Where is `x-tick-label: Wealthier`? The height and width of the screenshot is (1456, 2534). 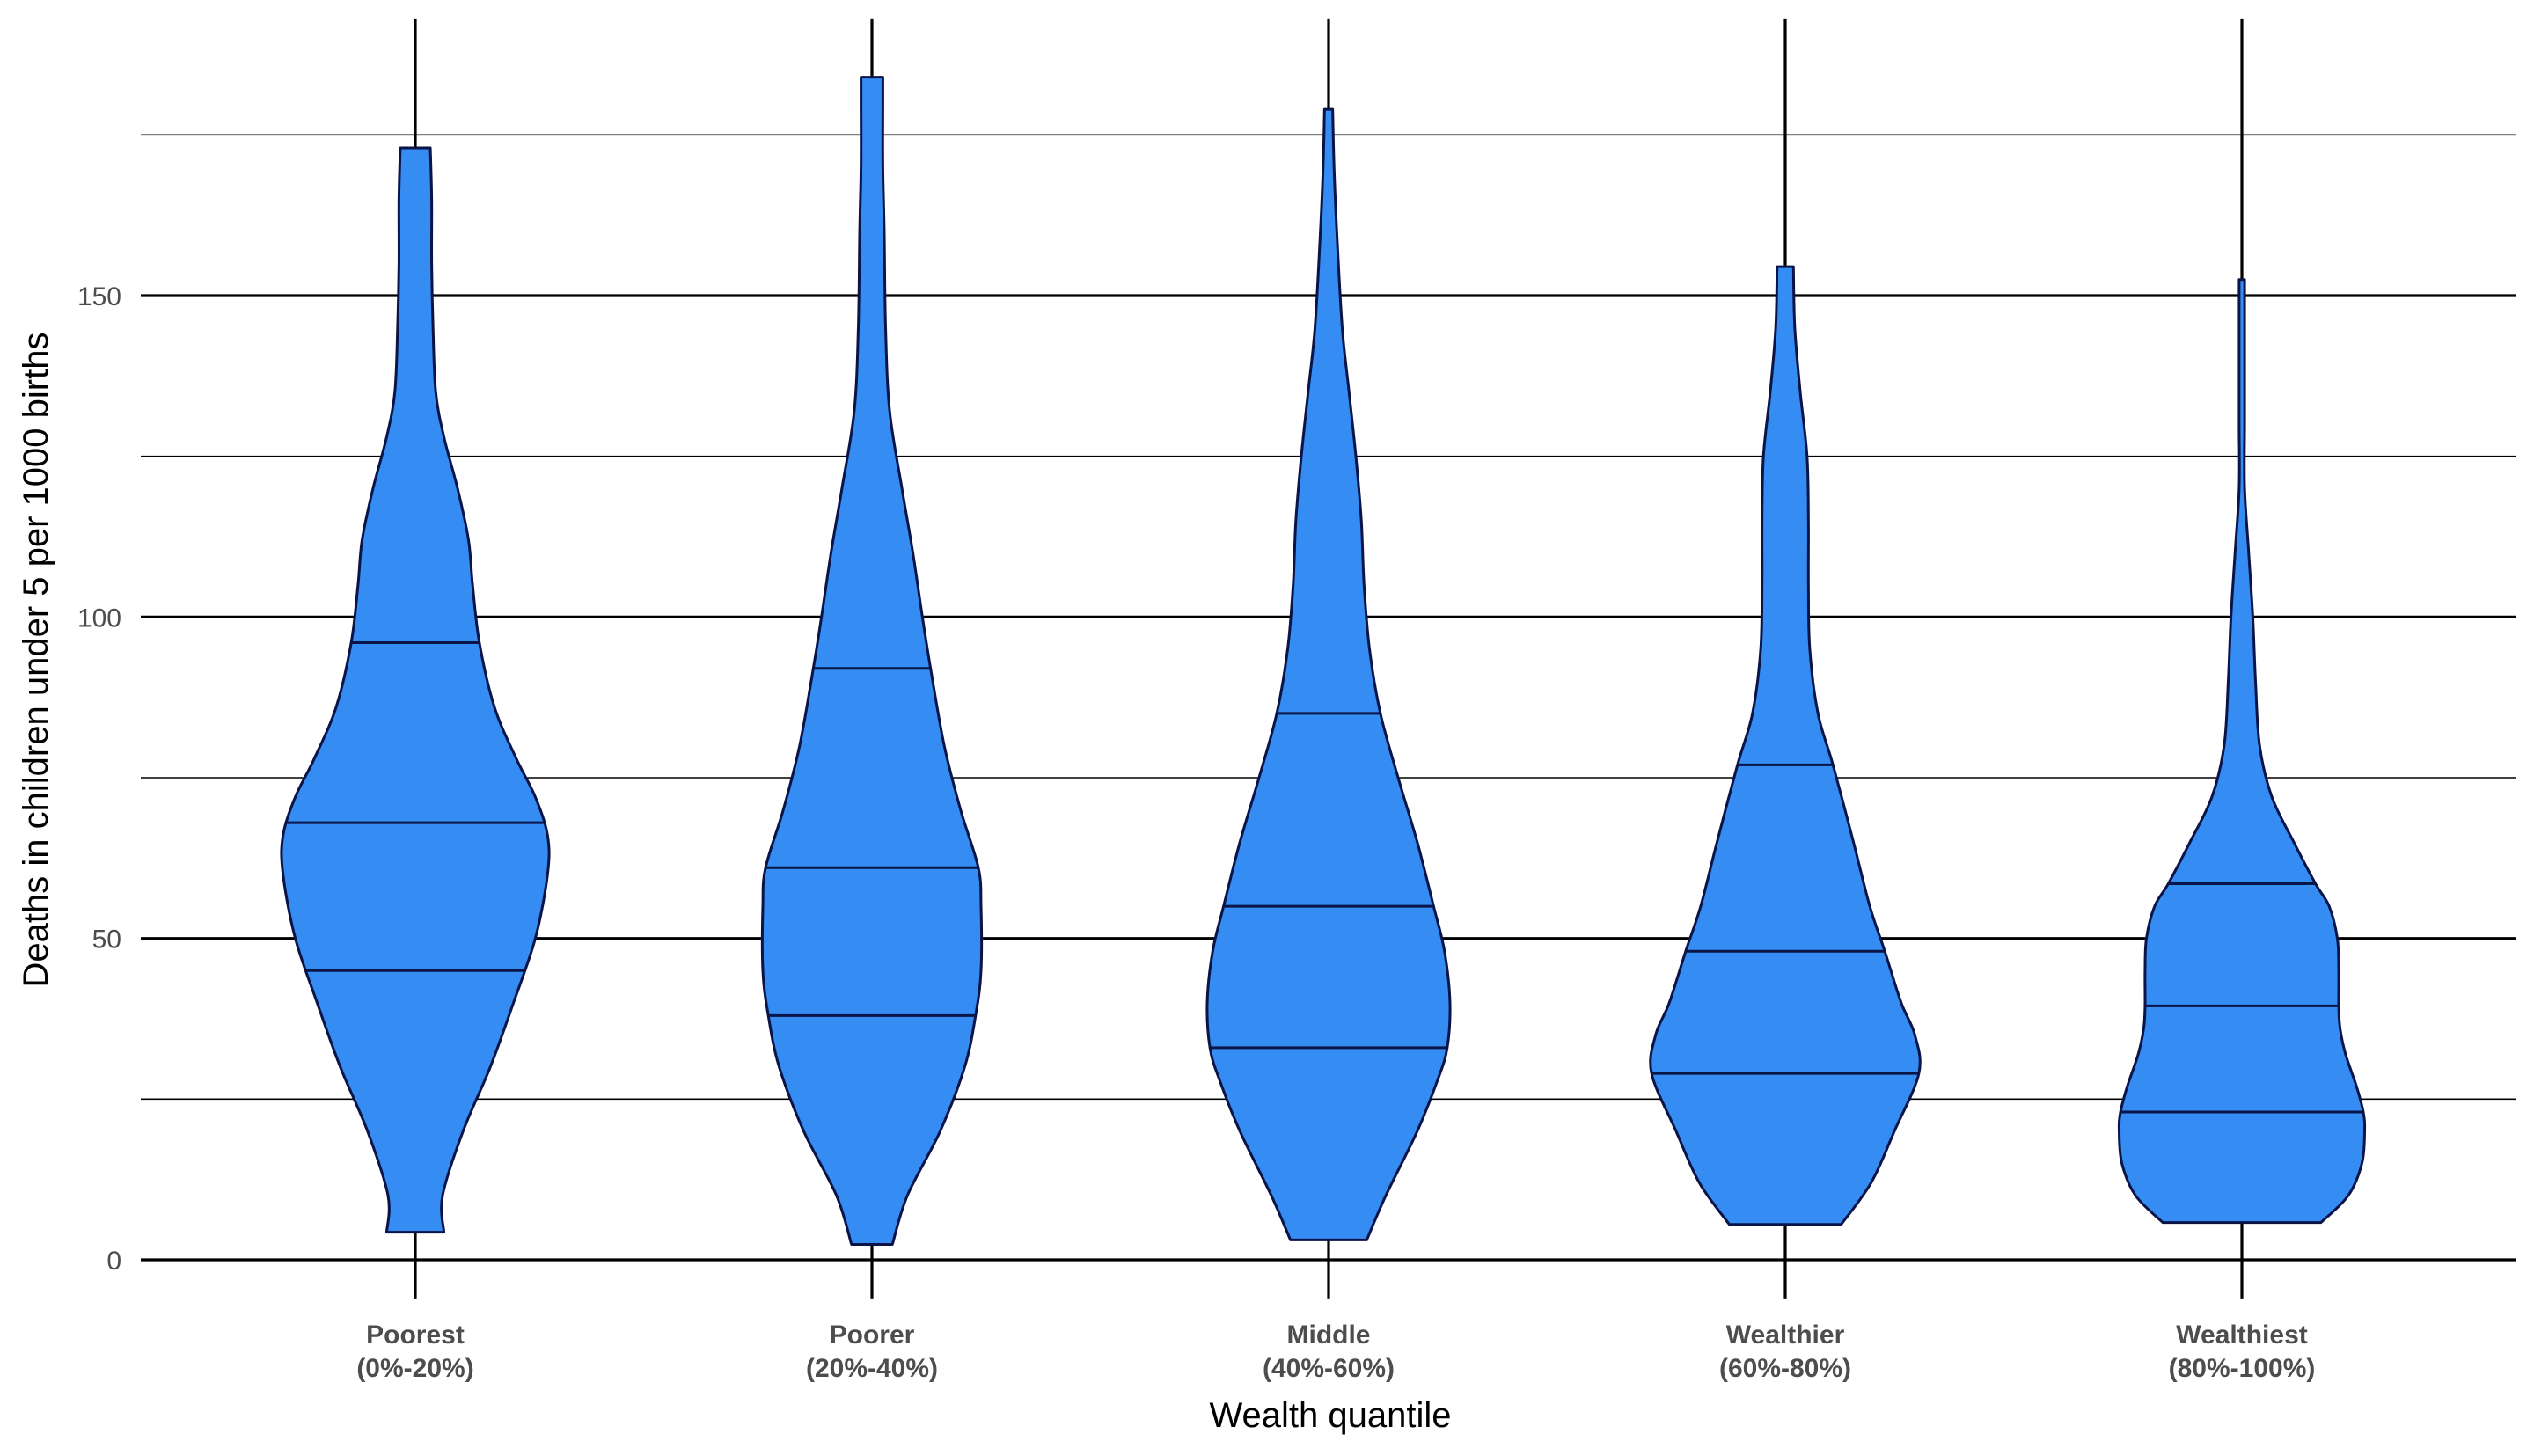 x-tick-label: Wealthier is located at coordinates (1785, 1335).